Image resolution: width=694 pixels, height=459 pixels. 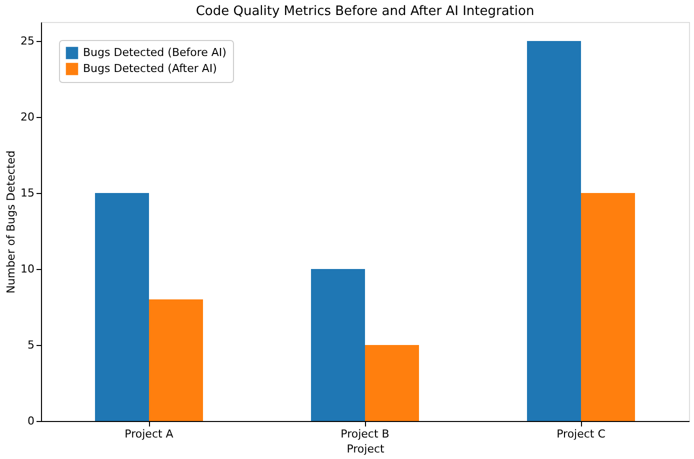 I want to click on x-axis-title: Project, so click(x=365, y=449).